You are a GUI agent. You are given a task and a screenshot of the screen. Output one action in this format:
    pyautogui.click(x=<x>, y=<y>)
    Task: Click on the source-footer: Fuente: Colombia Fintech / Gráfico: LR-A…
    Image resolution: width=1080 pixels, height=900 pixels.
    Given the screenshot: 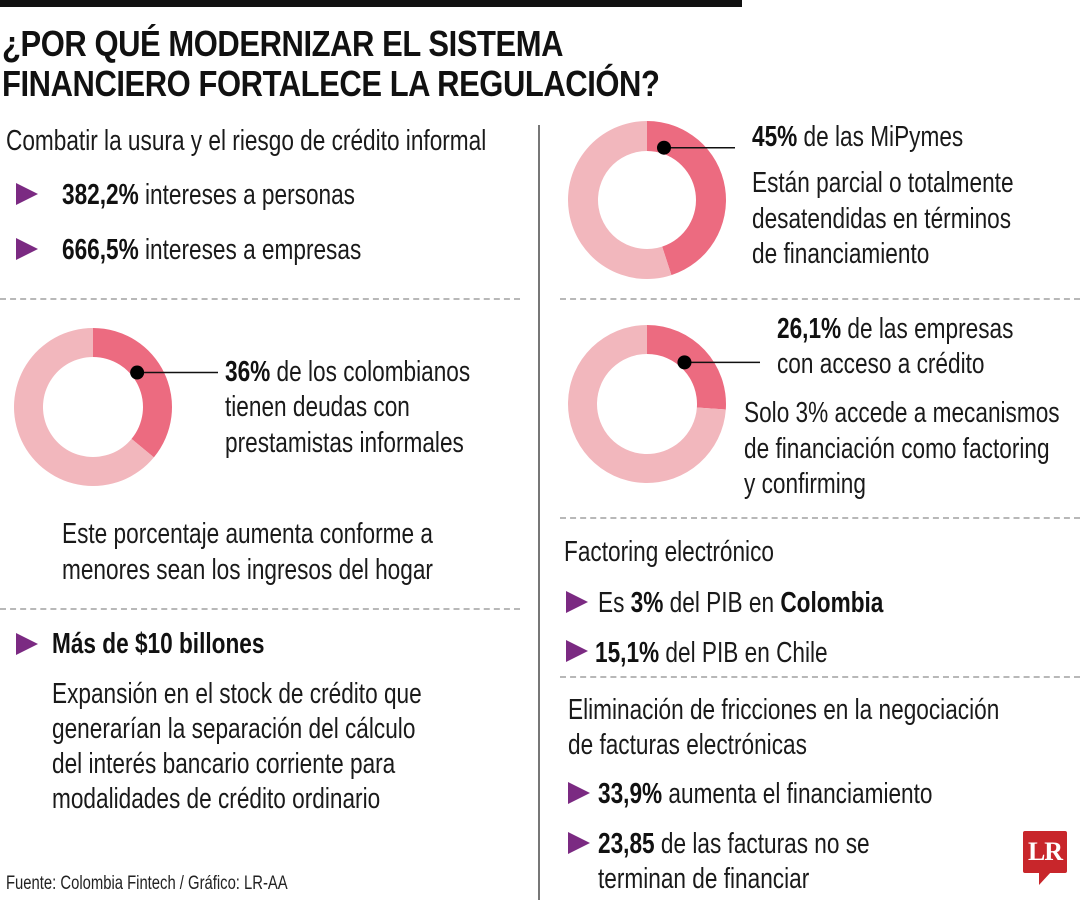 What is the action you would take?
    pyautogui.click(x=147, y=883)
    